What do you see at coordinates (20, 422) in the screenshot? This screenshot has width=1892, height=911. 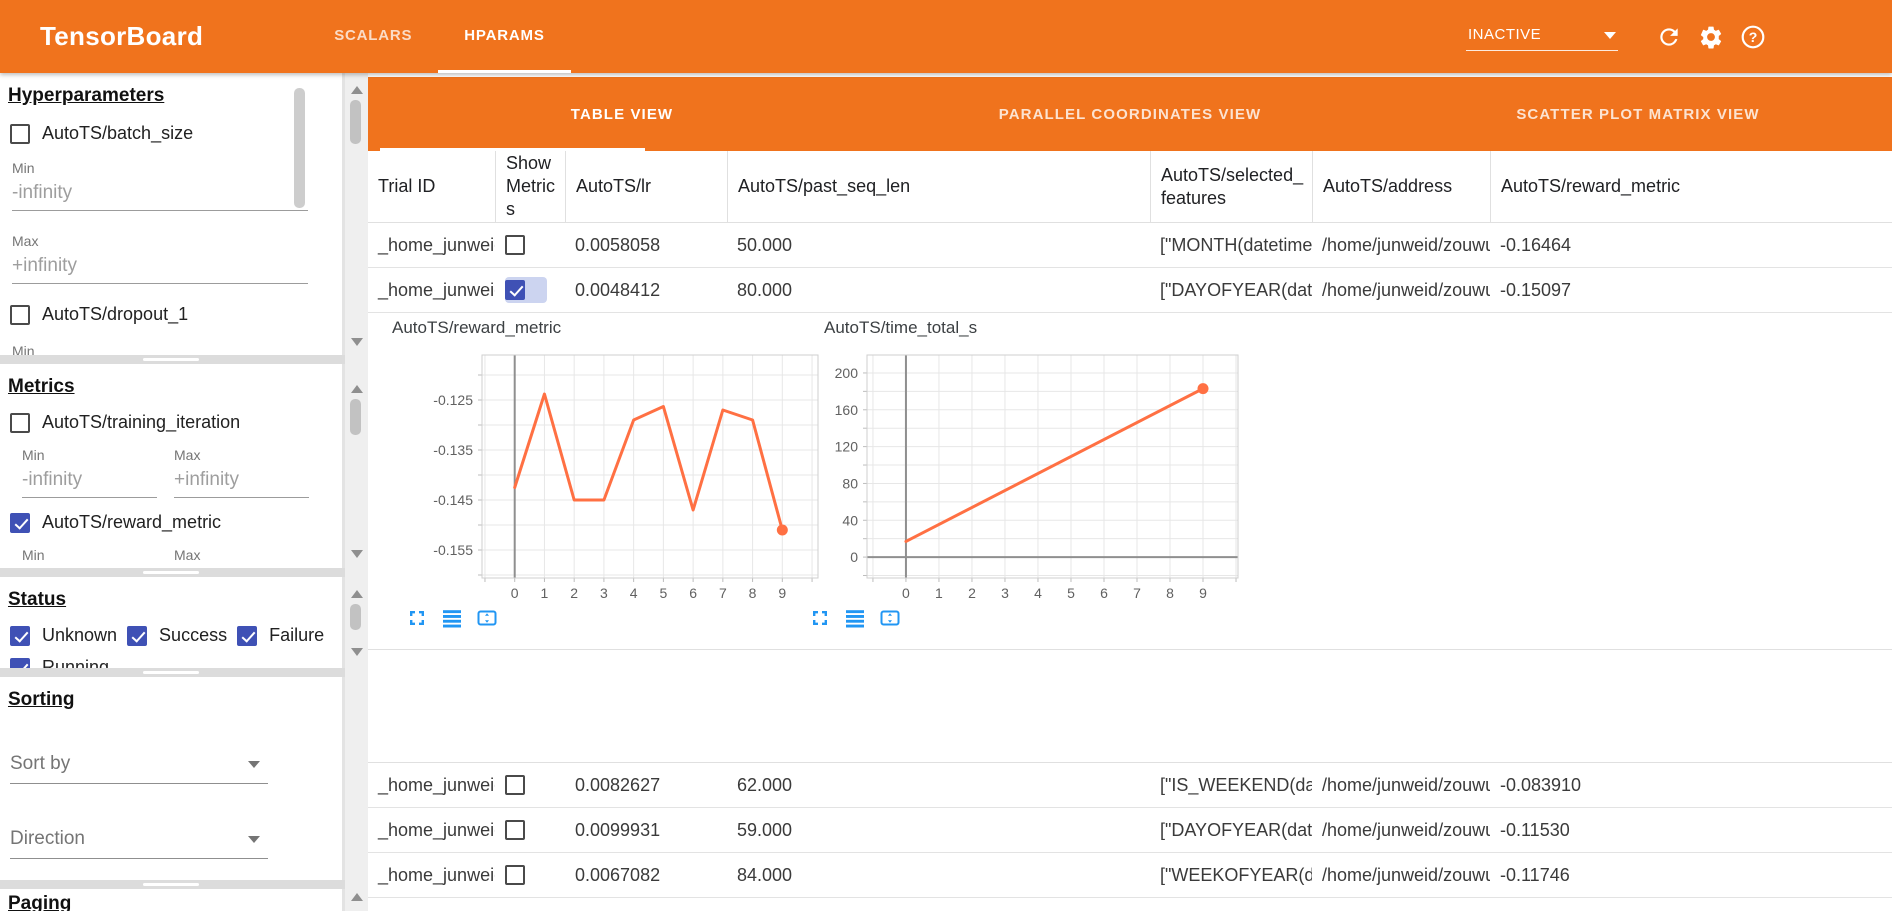 I see `checkbox-training-iteration` at bounding box center [20, 422].